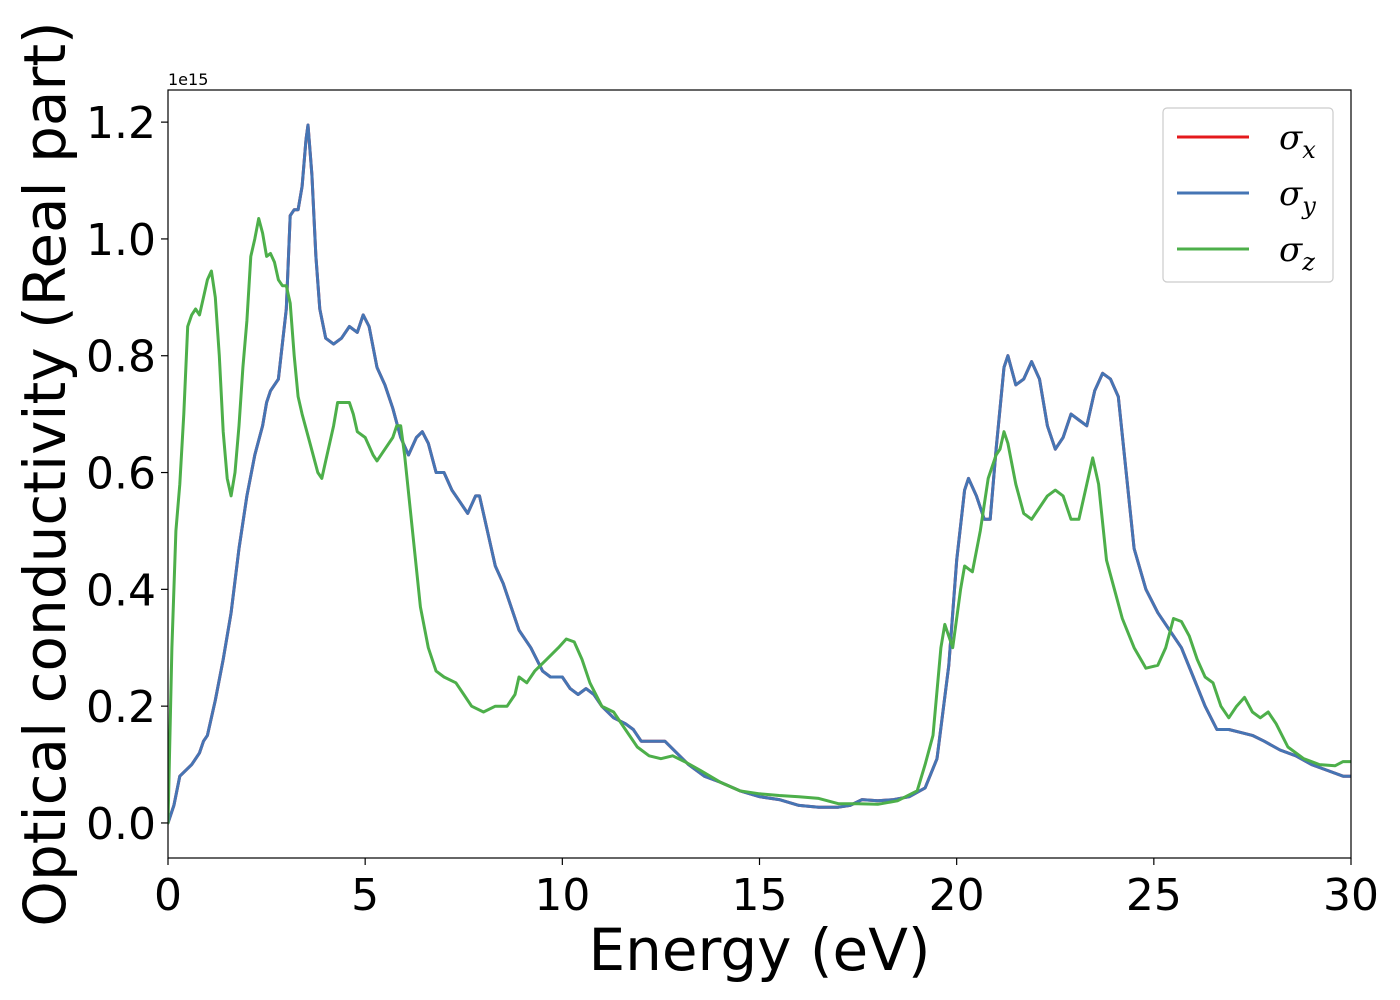 The width and height of the screenshot is (1400, 1000). What do you see at coordinates (1351, 895) in the screenshot?
I see `x-tick-label: 30` at bounding box center [1351, 895].